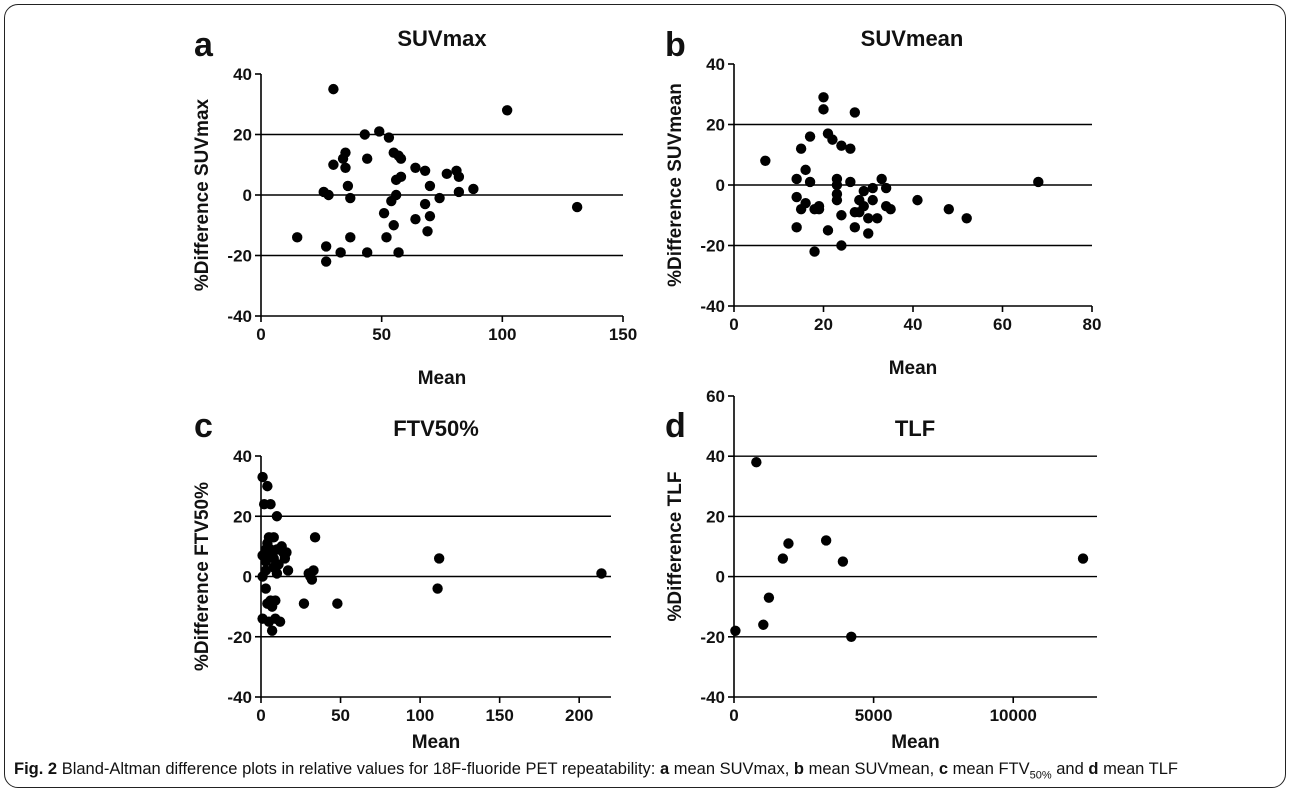  Describe the element at coordinates (720, 185) in the screenshot. I see `y-tick-label: 0` at that location.